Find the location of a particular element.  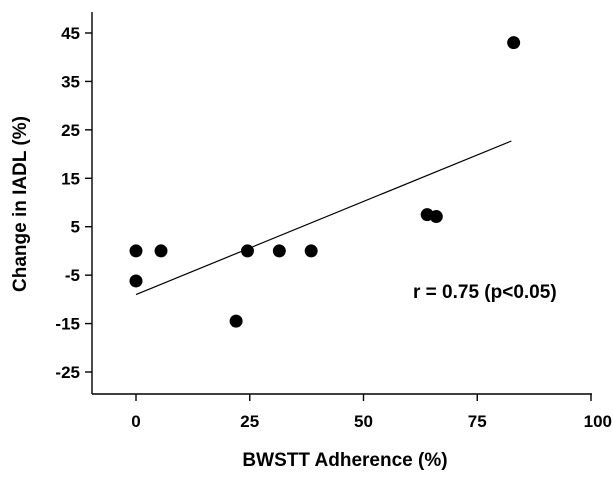

y-tick-label: 5 is located at coordinates (75, 227).